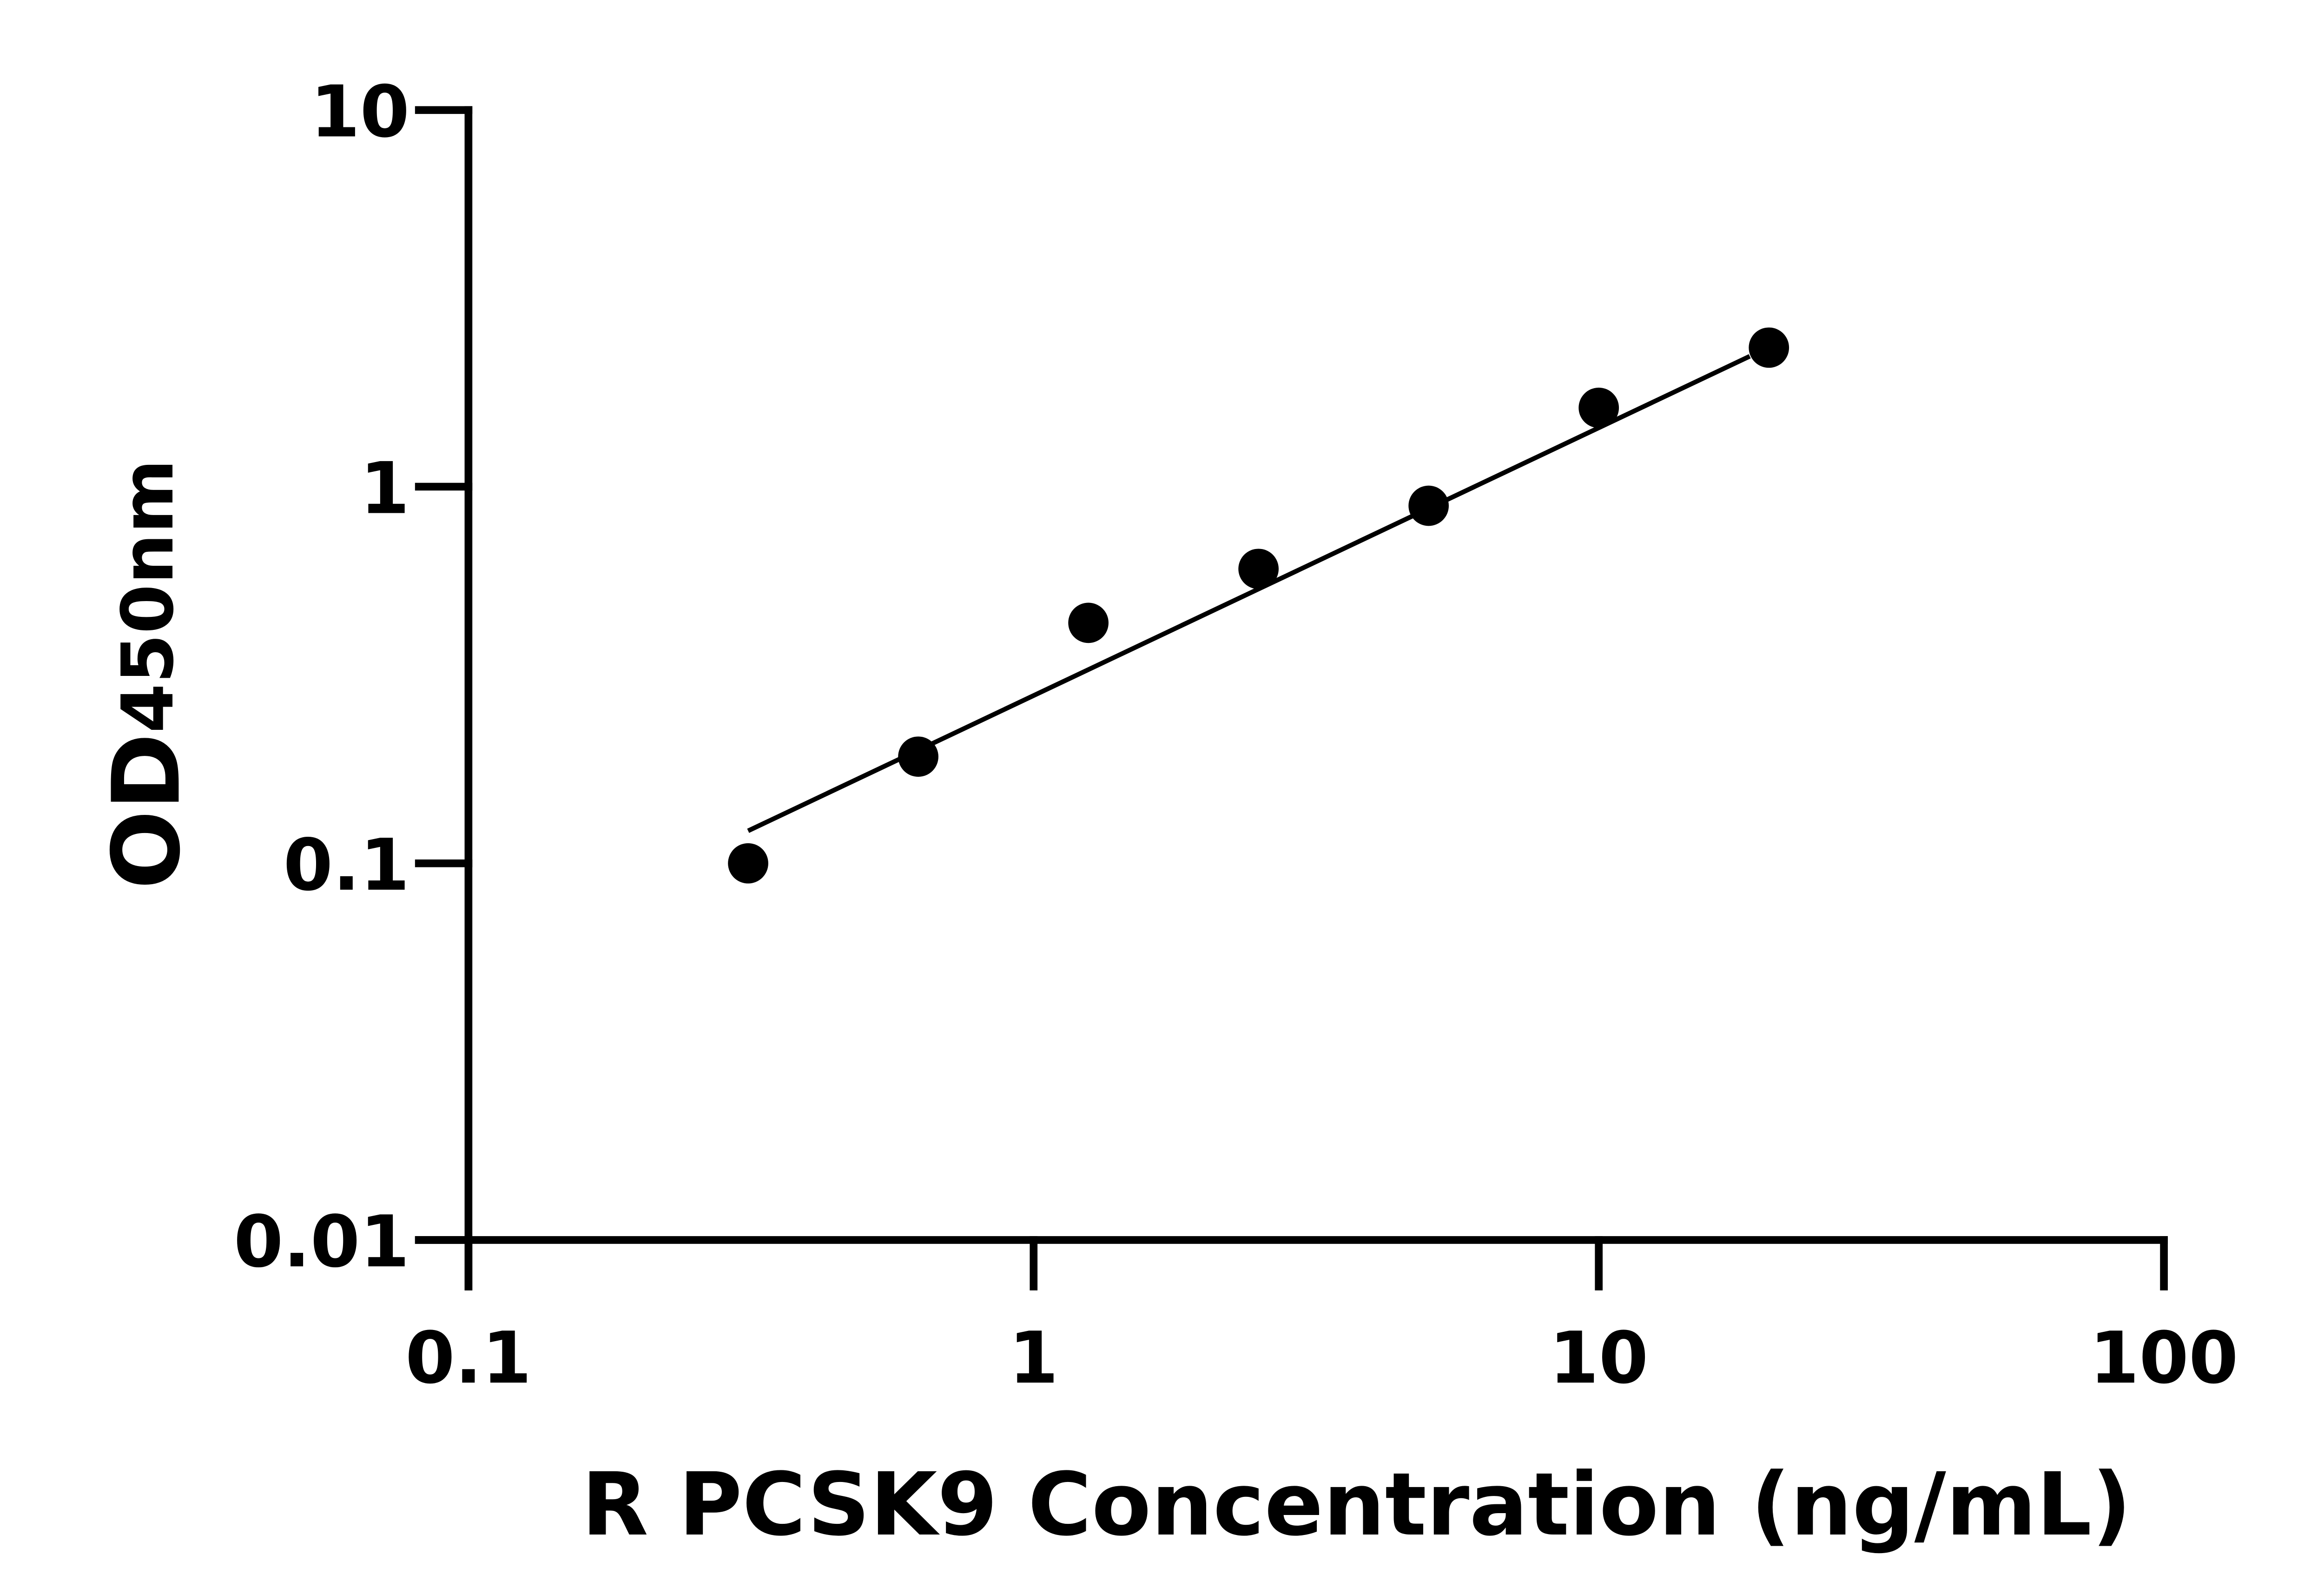 The height and width of the screenshot is (1581, 2324). Describe the element at coordinates (146, 811) in the screenshot. I see `y-axis-title-main: OD` at that location.